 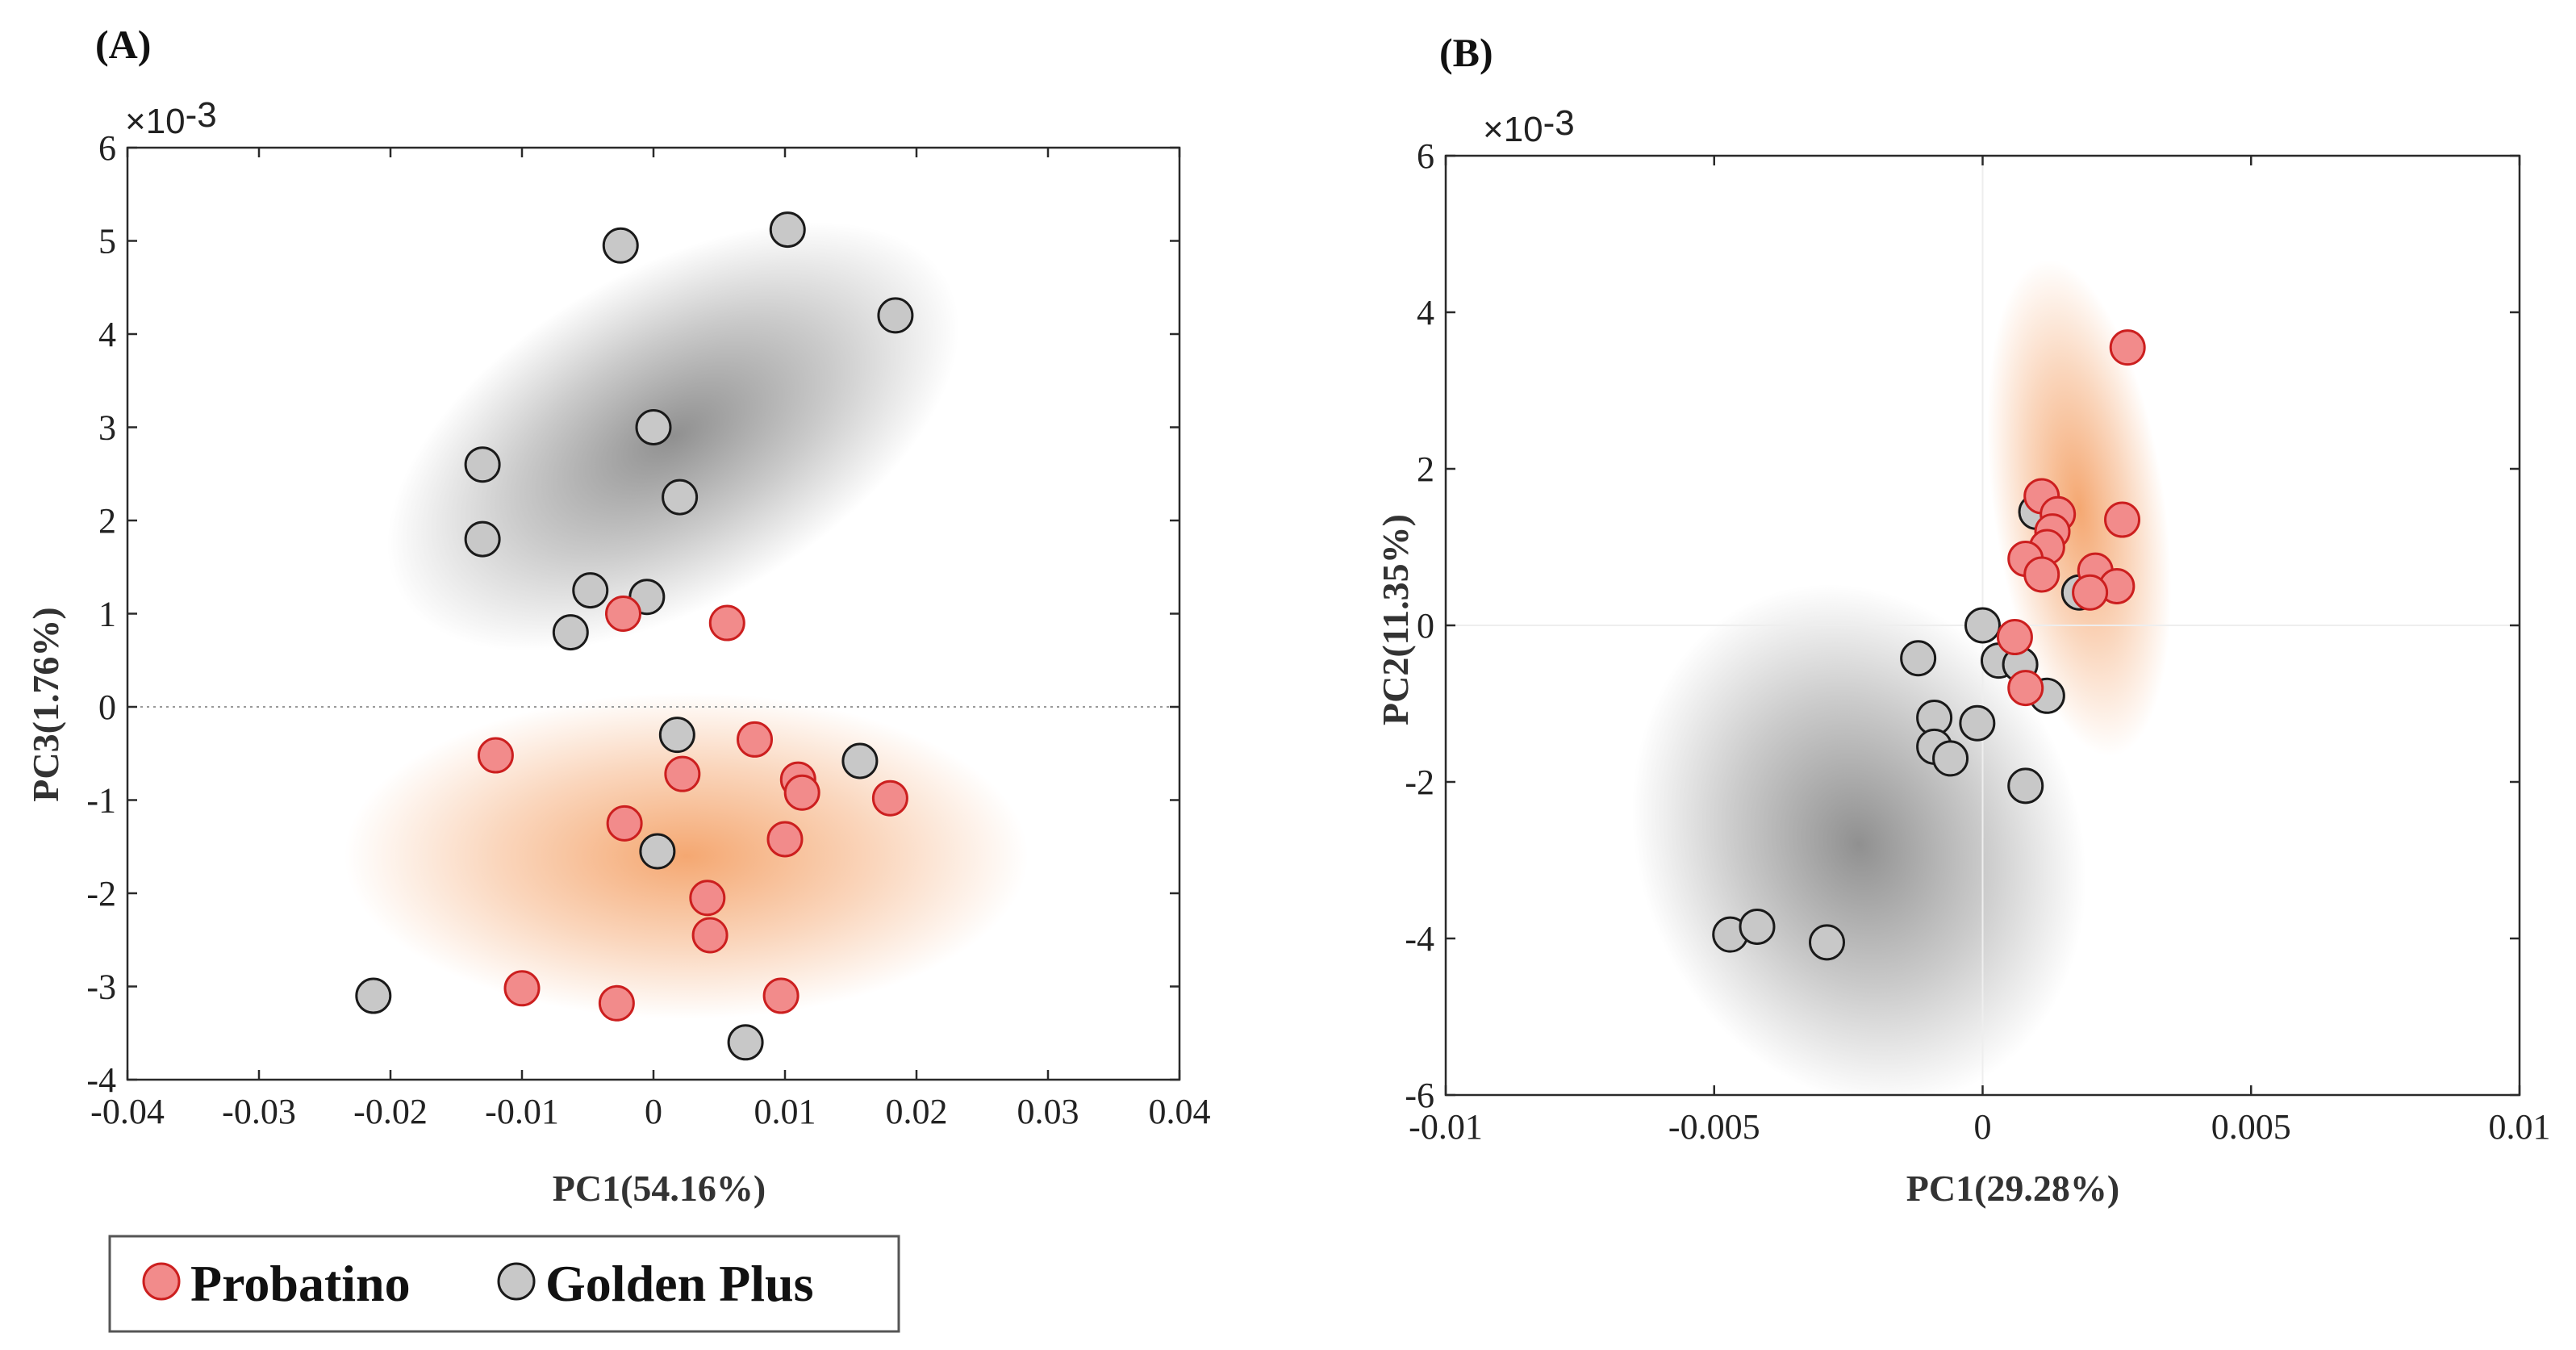 What do you see at coordinates (659, 1188) in the screenshot?
I see `panel-a-x-axis-title: PC1(54.16%)` at bounding box center [659, 1188].